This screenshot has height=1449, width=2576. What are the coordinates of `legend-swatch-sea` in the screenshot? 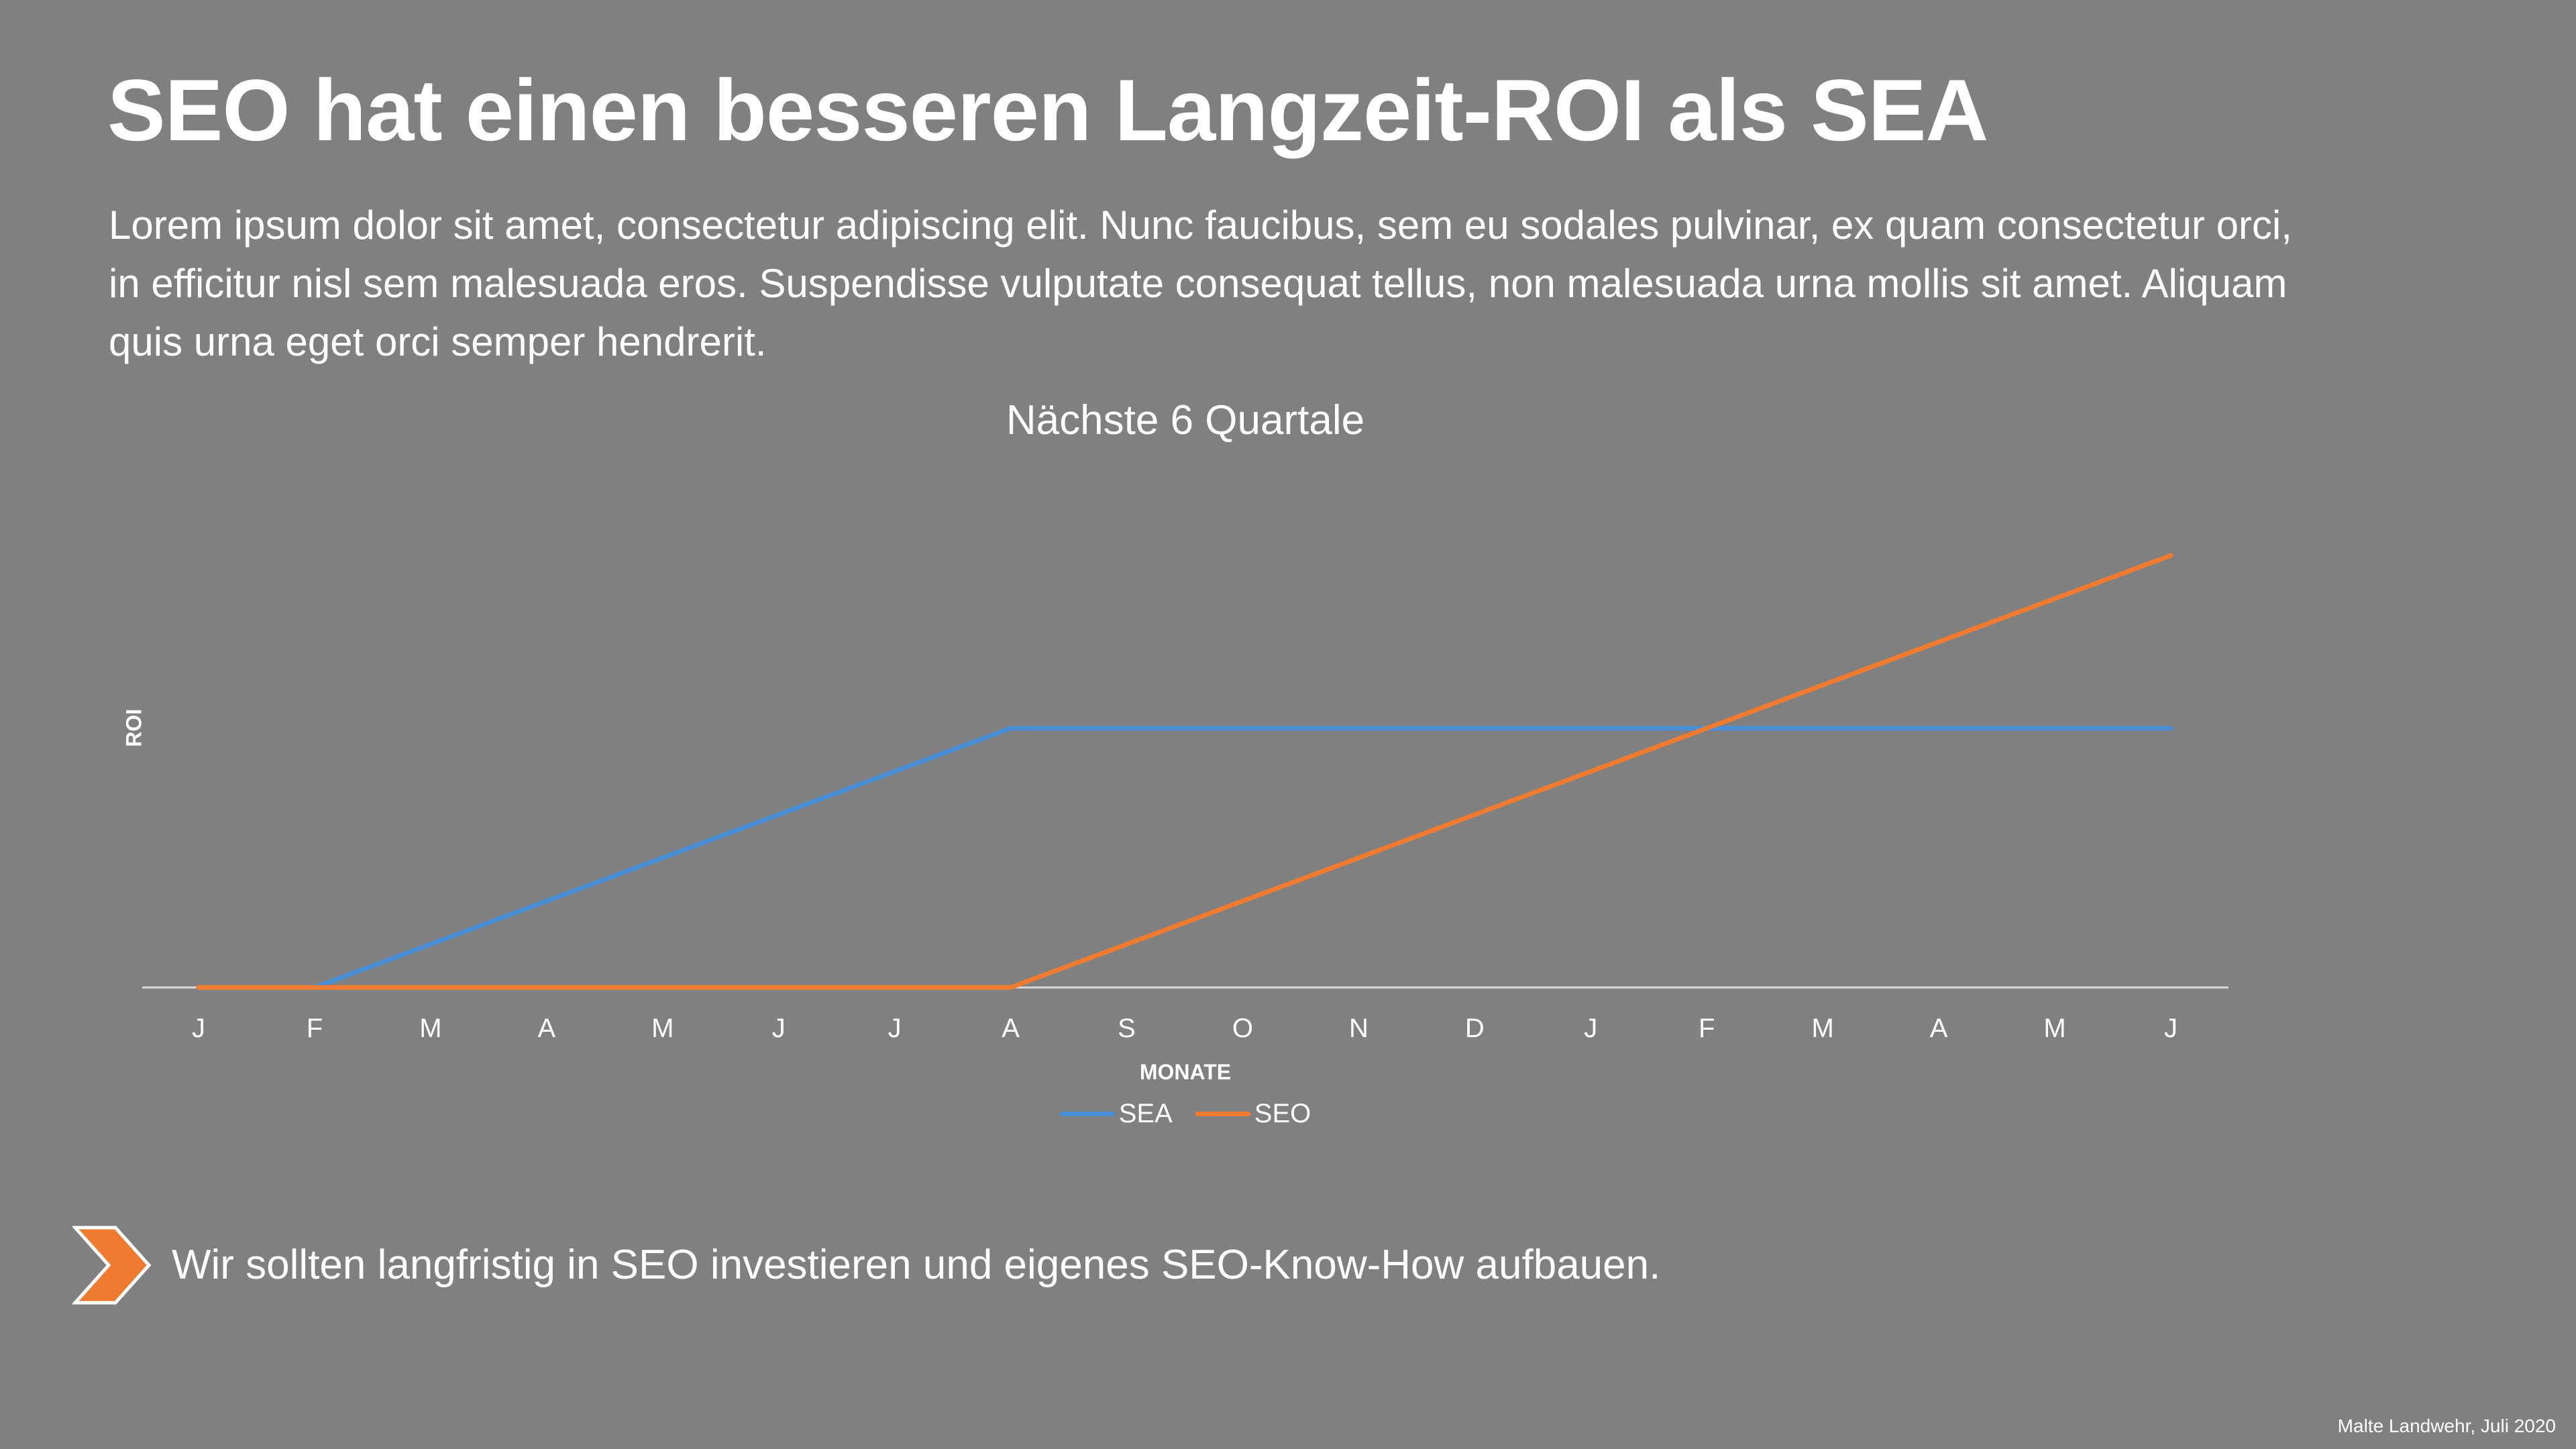 It's located at (1087, 1113).